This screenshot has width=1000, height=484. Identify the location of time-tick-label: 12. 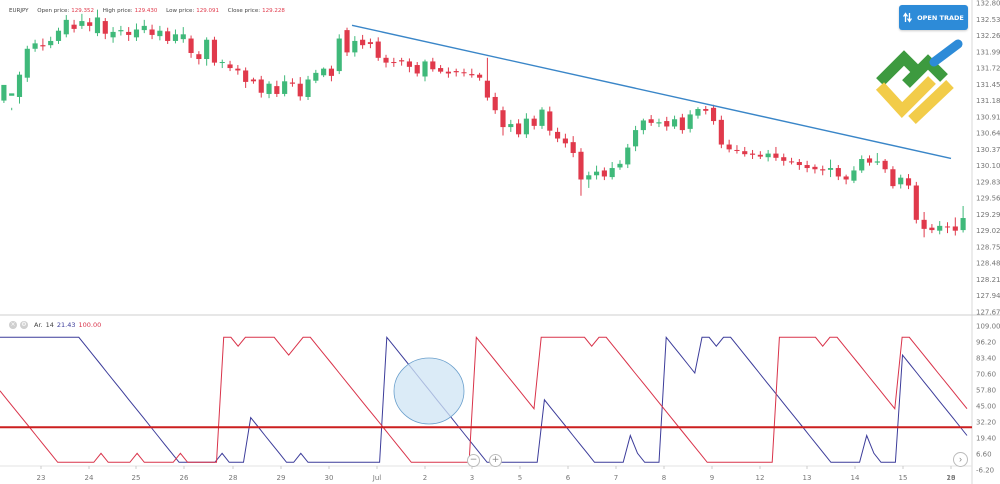
(760, 478).